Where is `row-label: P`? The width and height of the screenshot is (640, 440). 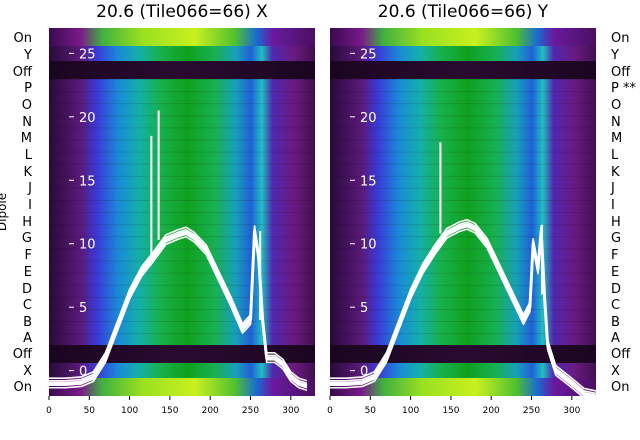
row-label: P is located at coordinates (28, 88).